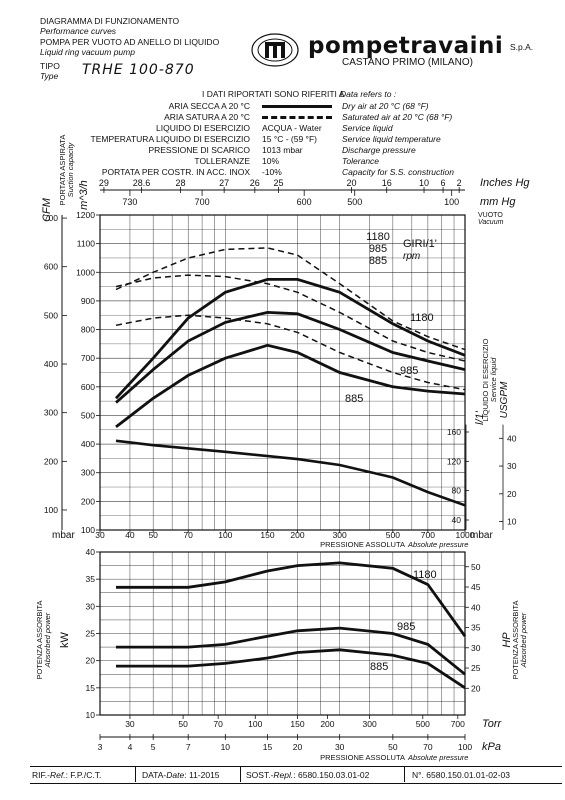  I want to click on m3h-tick-label: 400, so click(88, 444).